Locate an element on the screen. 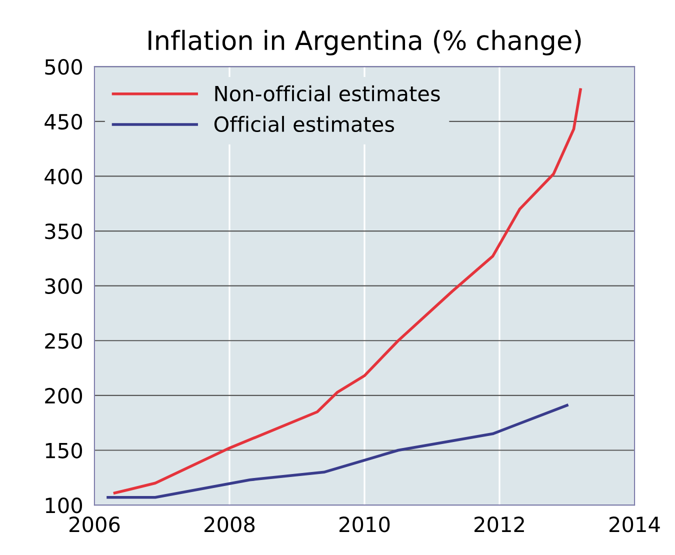 This screenshot has width=675, height=555. y-tick-label: 100 is located at coordinates (64, 506).